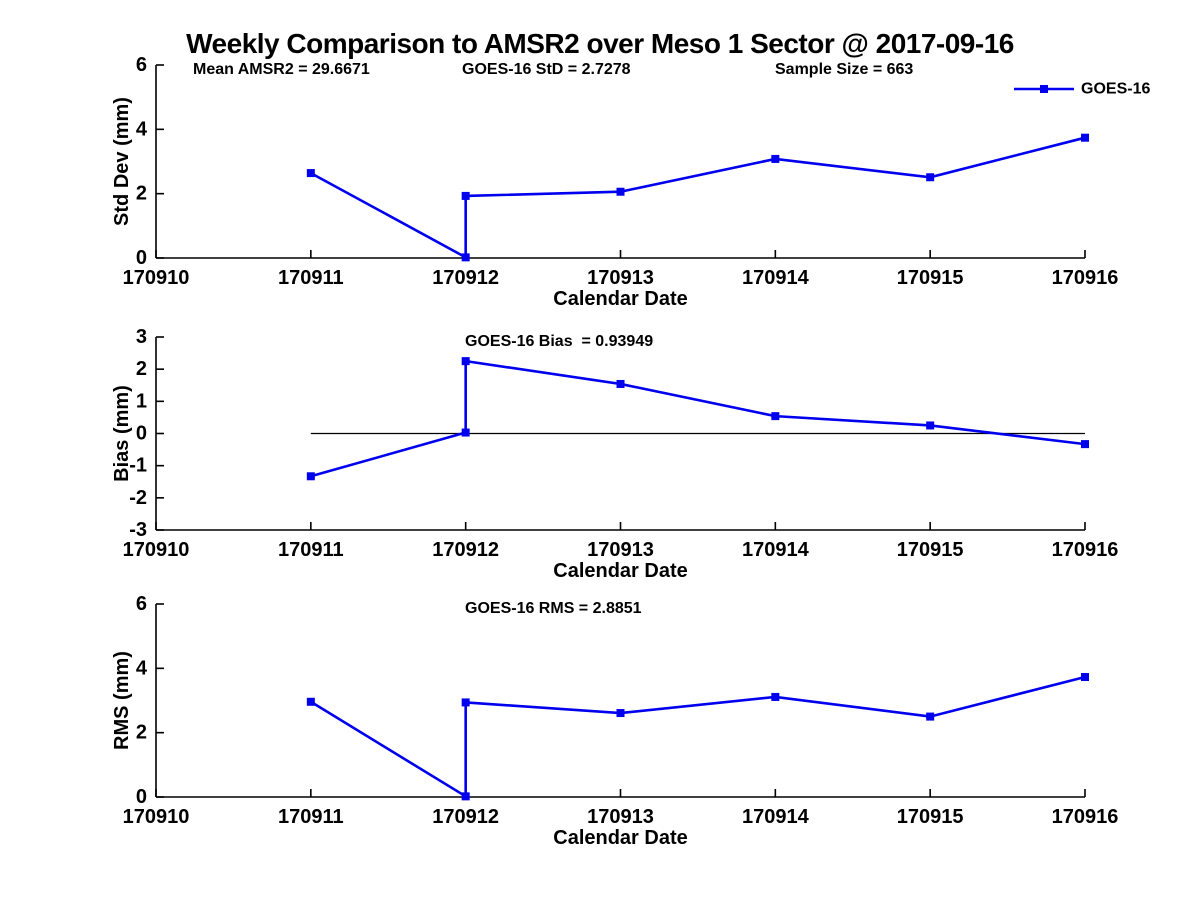  What do you see at coordinates (122, 161) in the screenshot?
I see `y-axis-label: Std Dev (mm)` at bounding box center [122, 161].